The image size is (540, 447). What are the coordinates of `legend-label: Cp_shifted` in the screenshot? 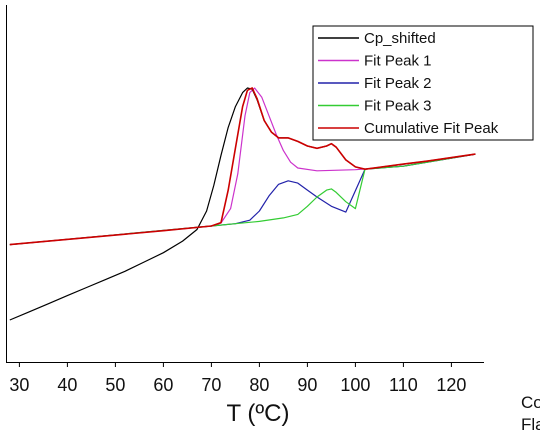 It's located at (400, 38).